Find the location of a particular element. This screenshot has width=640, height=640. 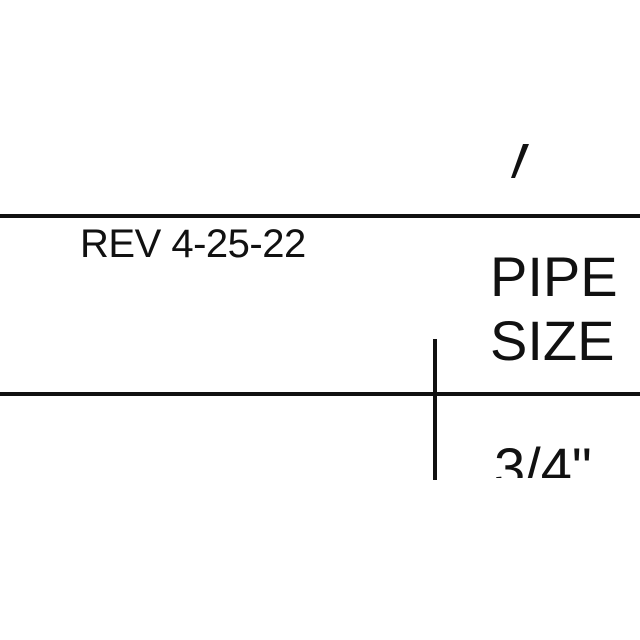

column-divider is located at coordinates (435, 409).